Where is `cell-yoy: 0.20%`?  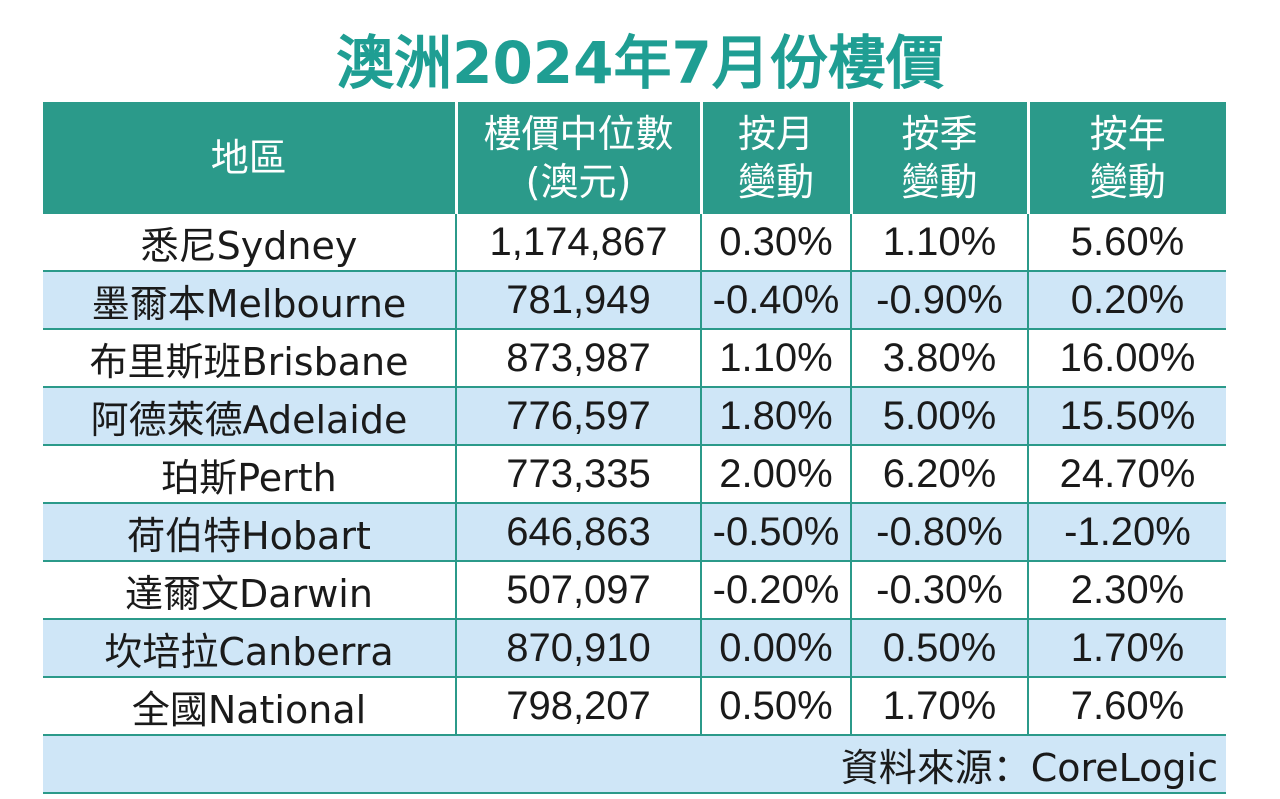
cell-yoy: 0.20% is located at coordinates (1126, 300).